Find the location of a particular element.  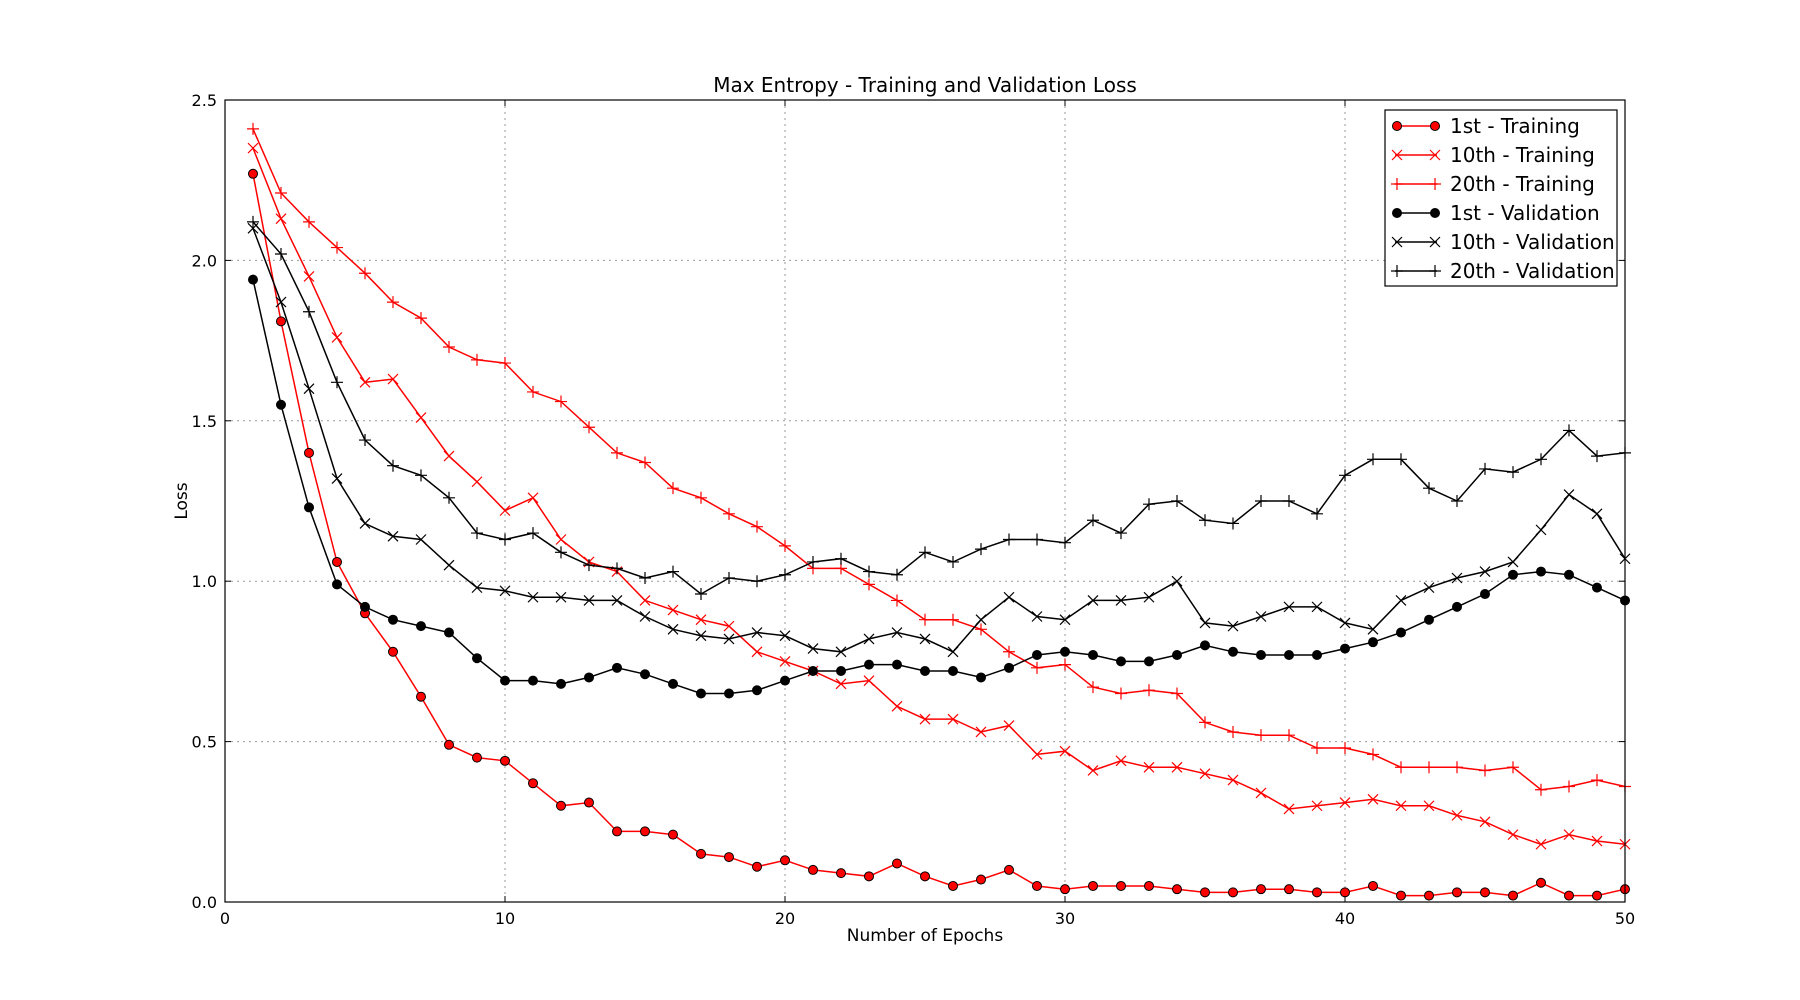

legend-box is located at coordinates (1501, 198).